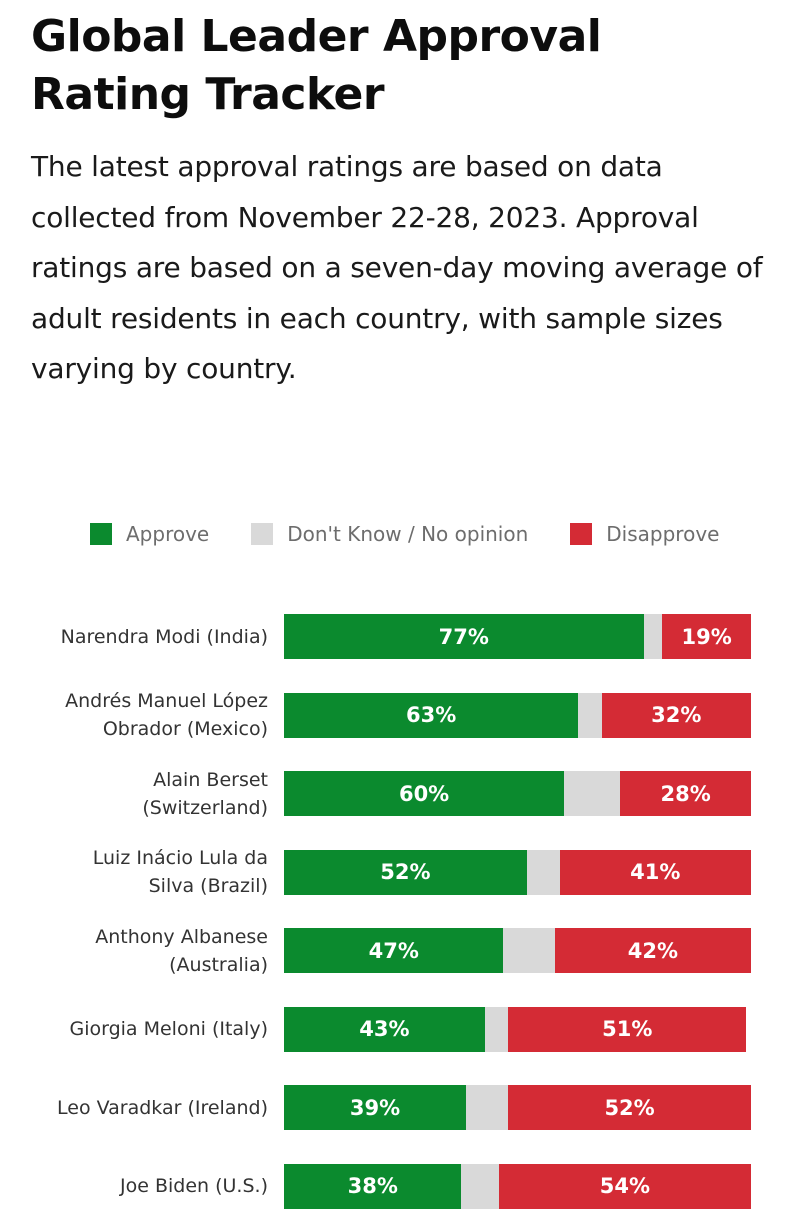 This screenshot has height=1214, width=800. What do you see at coordinates (194, 1186) in the screenshot?
I see `category-label-line: Joe Biden (U.S.)` at bounding box center [194, 1186].